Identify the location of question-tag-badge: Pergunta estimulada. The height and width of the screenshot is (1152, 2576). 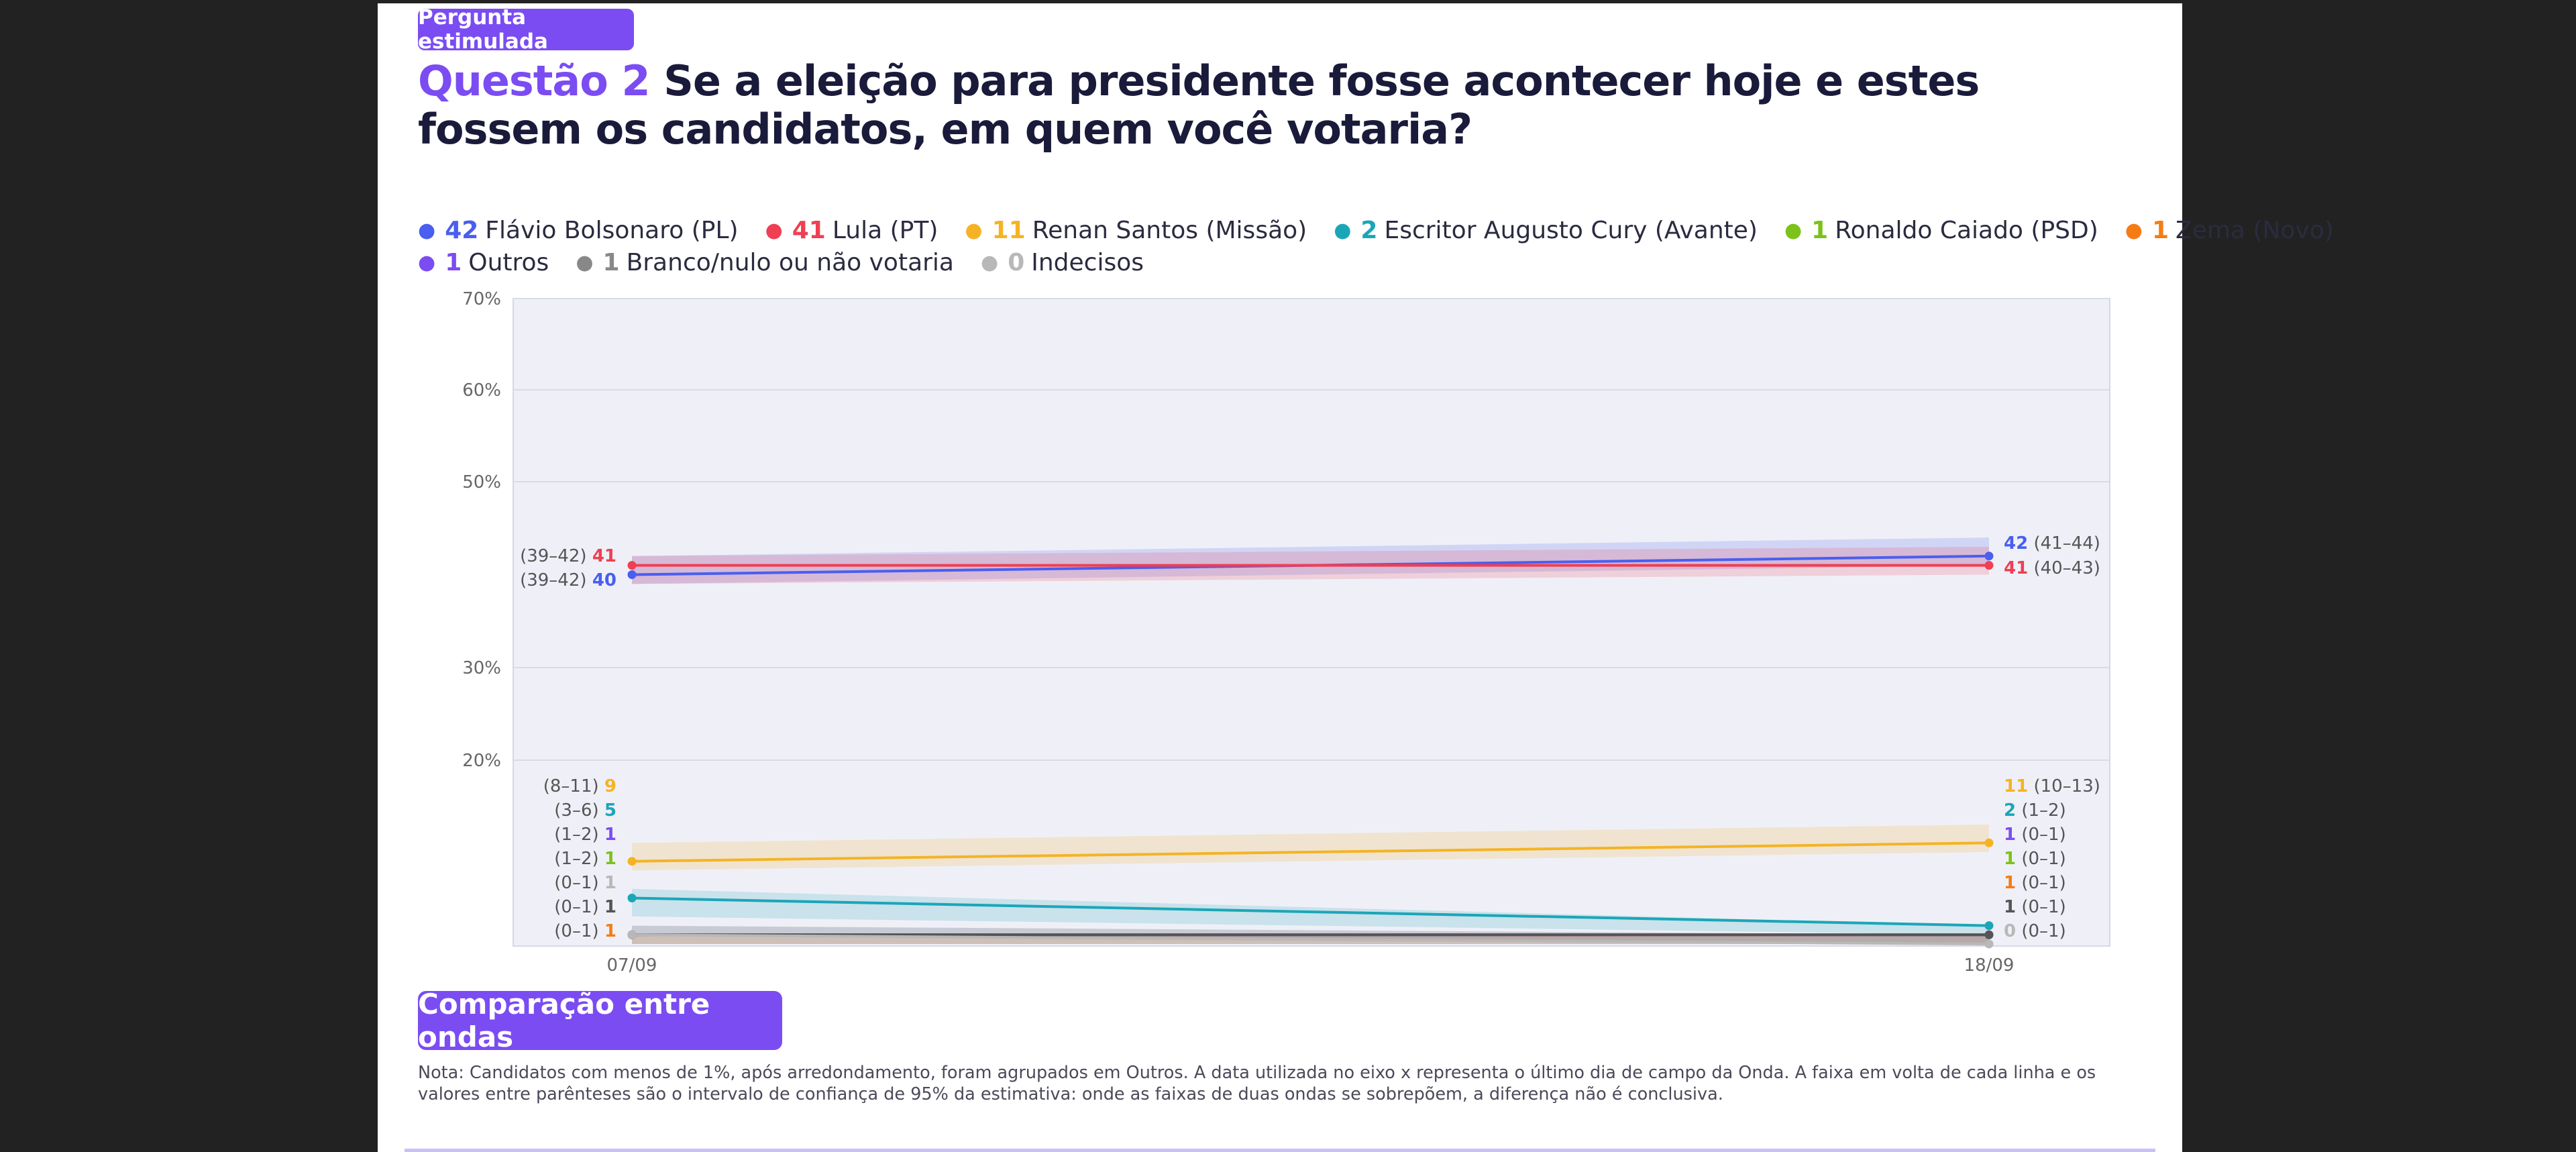
(526, 29).